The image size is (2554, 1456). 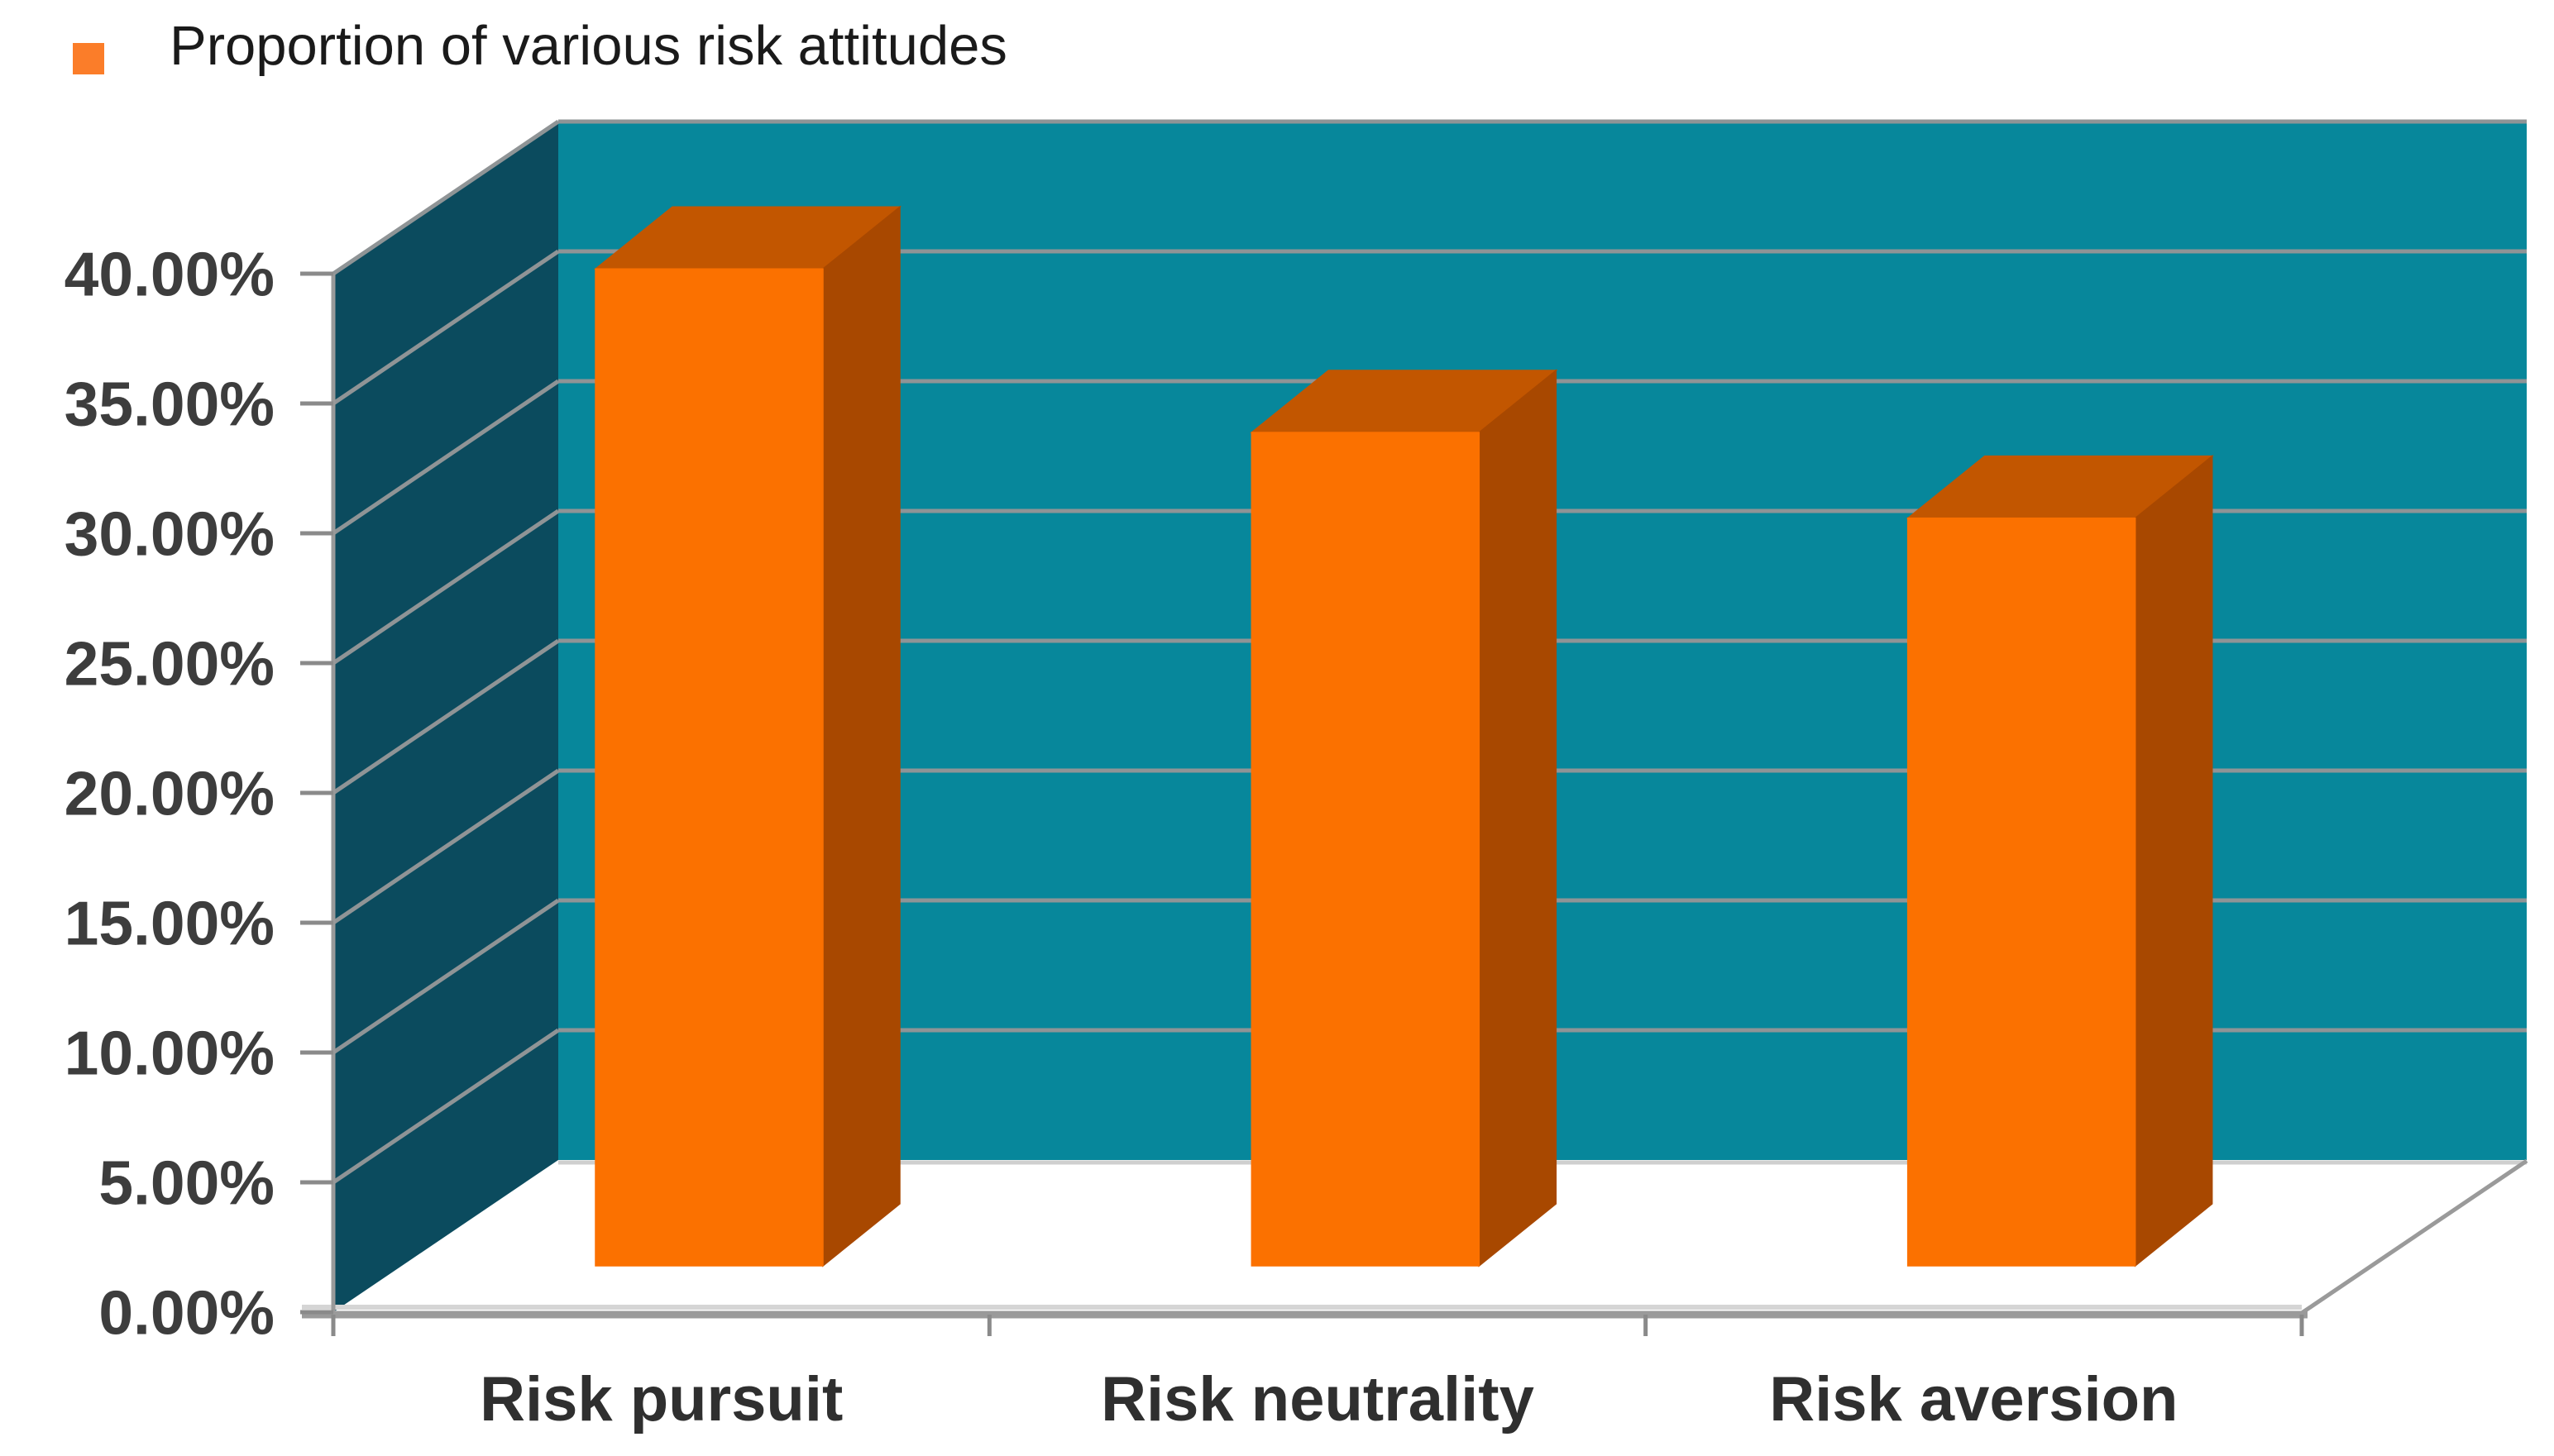 I want to click on y-axis-label-5: 5.00%, so click(x=187, y=1182).